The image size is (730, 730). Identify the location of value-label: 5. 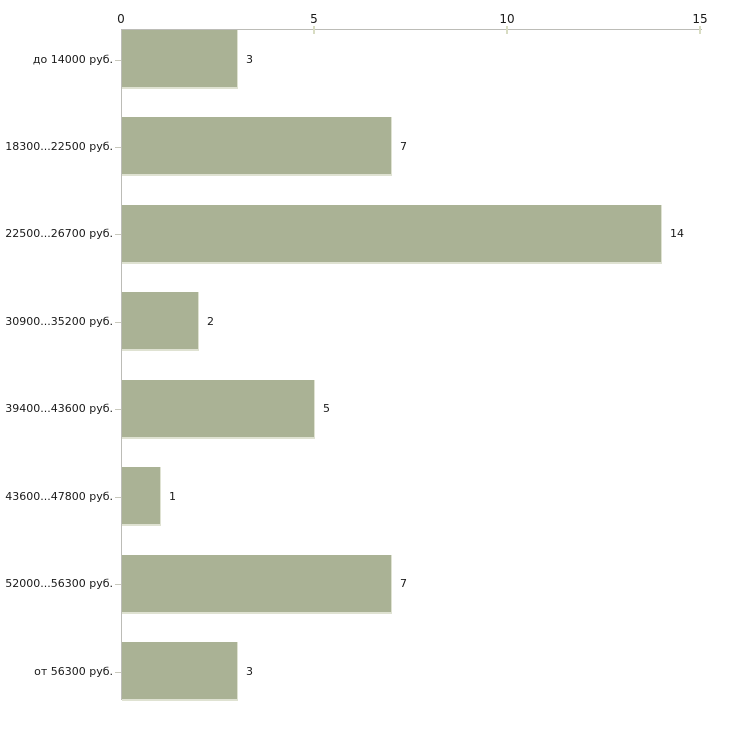
(326, 409).